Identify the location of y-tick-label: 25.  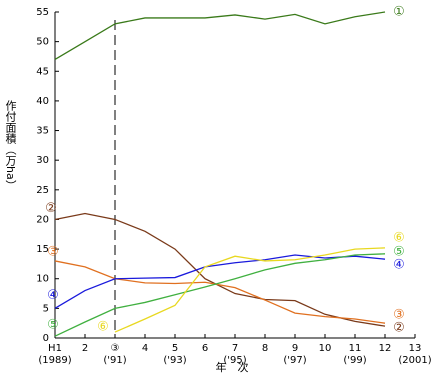
(42, 190).